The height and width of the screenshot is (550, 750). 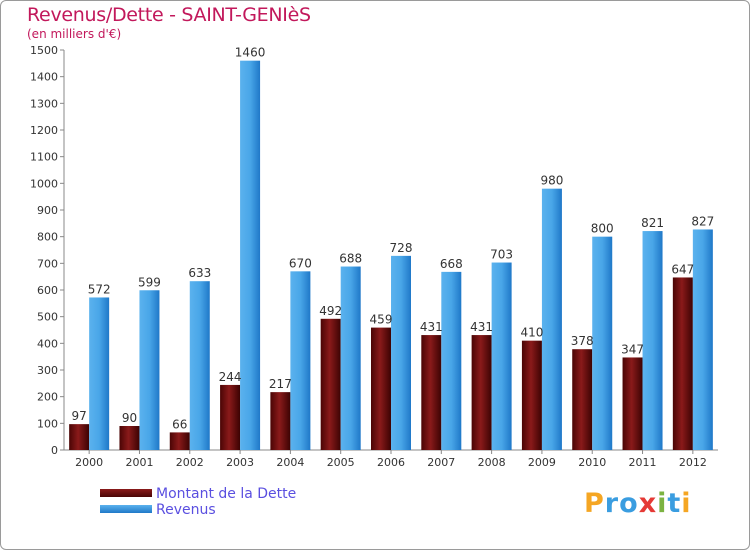 What do you see at coordinates (648, 503) in the screenshot?
I see `logo-letter: x` at bounding box center [648, 503].